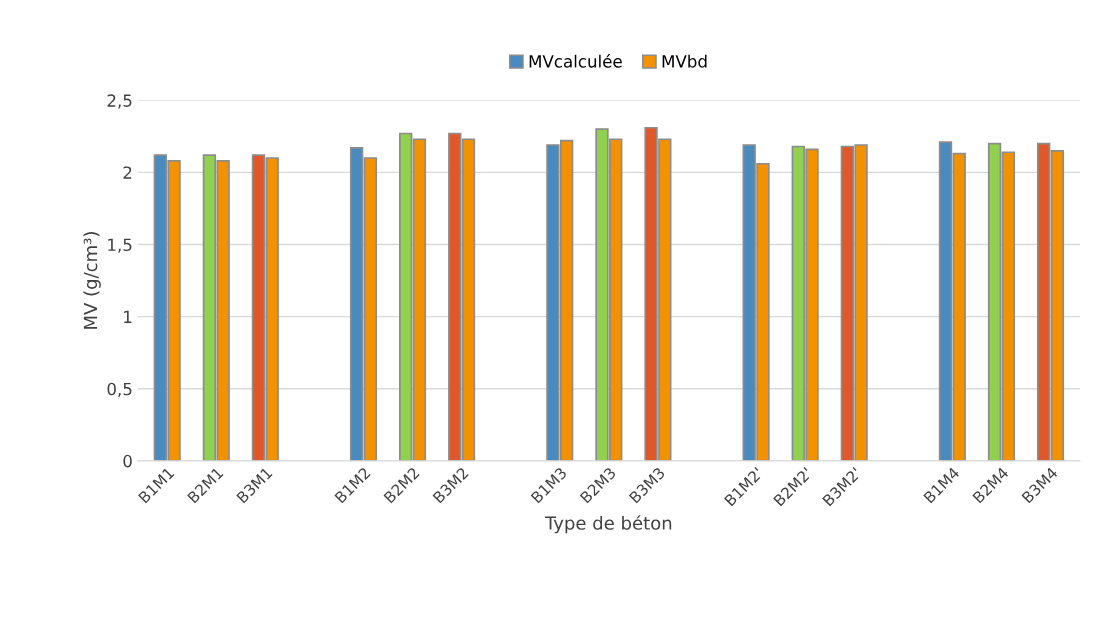 This screenshot has width=1102, height=627. I want to click on x-axis-title: Type de béton, so click(608, 524).